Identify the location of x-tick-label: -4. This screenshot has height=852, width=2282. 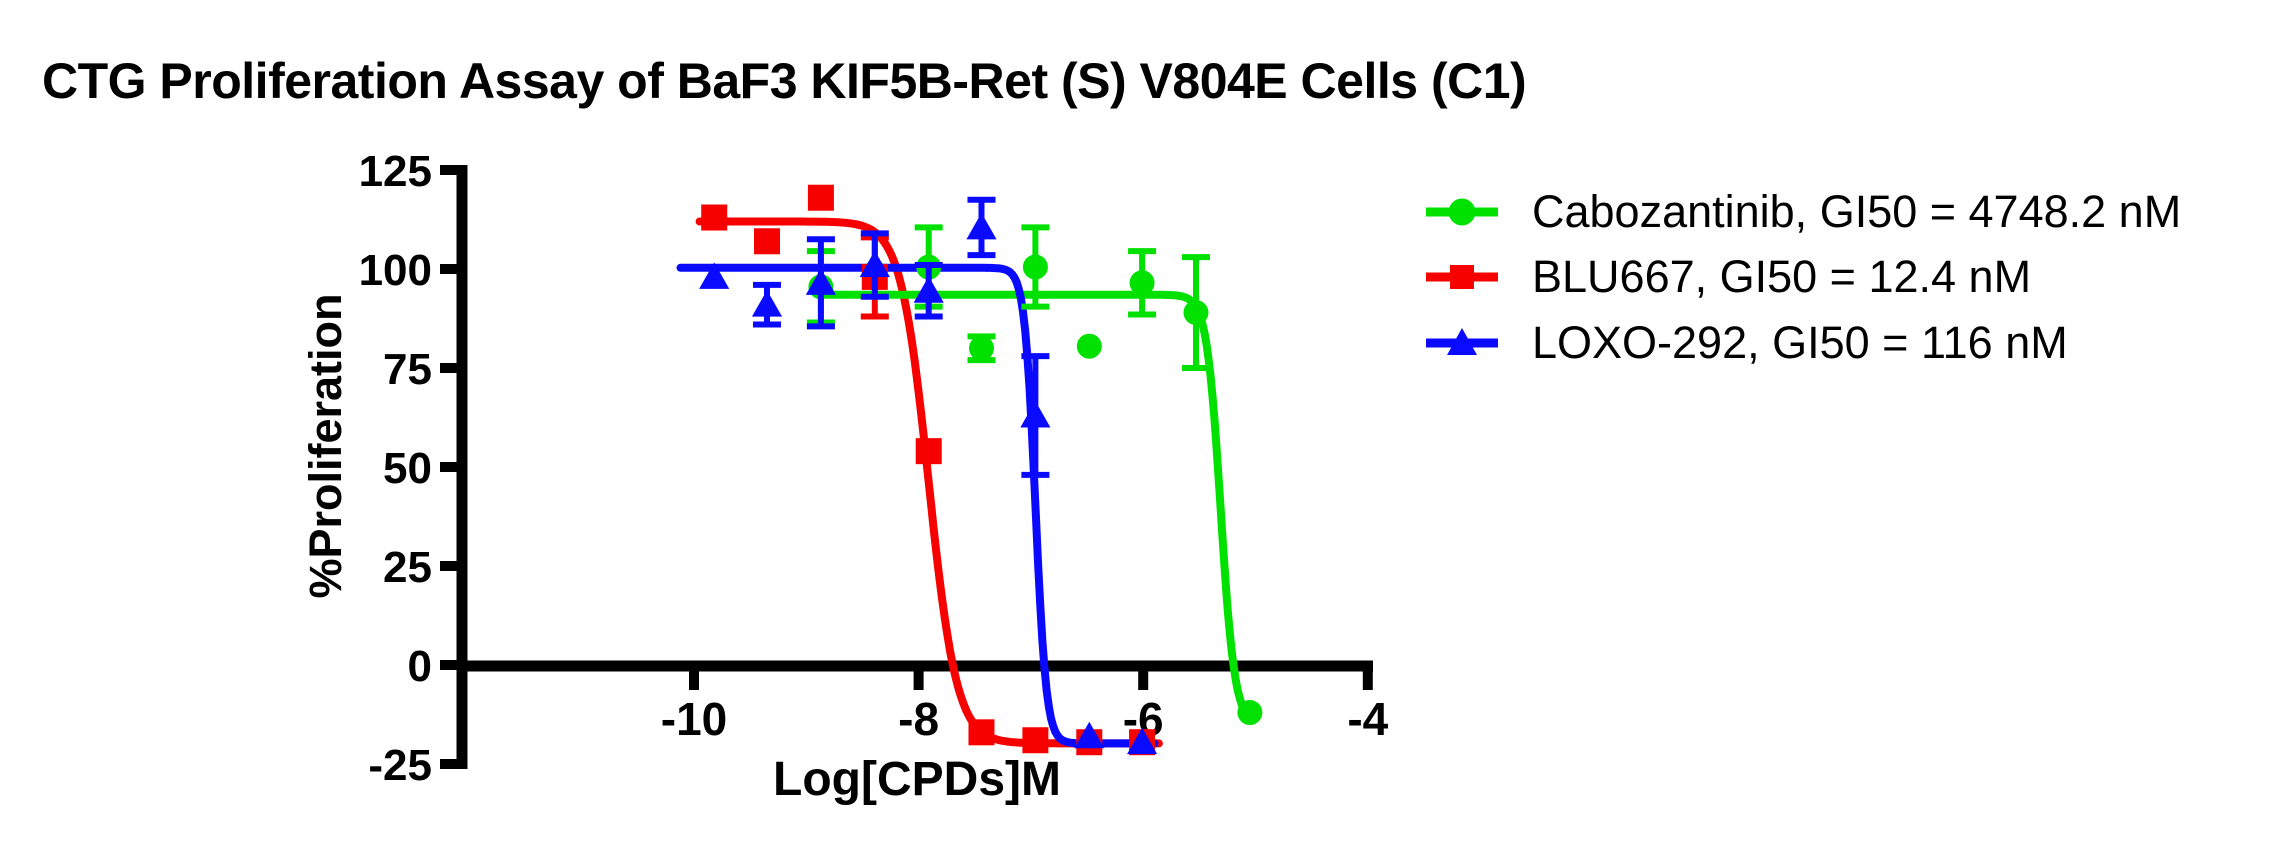
(1367, 719).